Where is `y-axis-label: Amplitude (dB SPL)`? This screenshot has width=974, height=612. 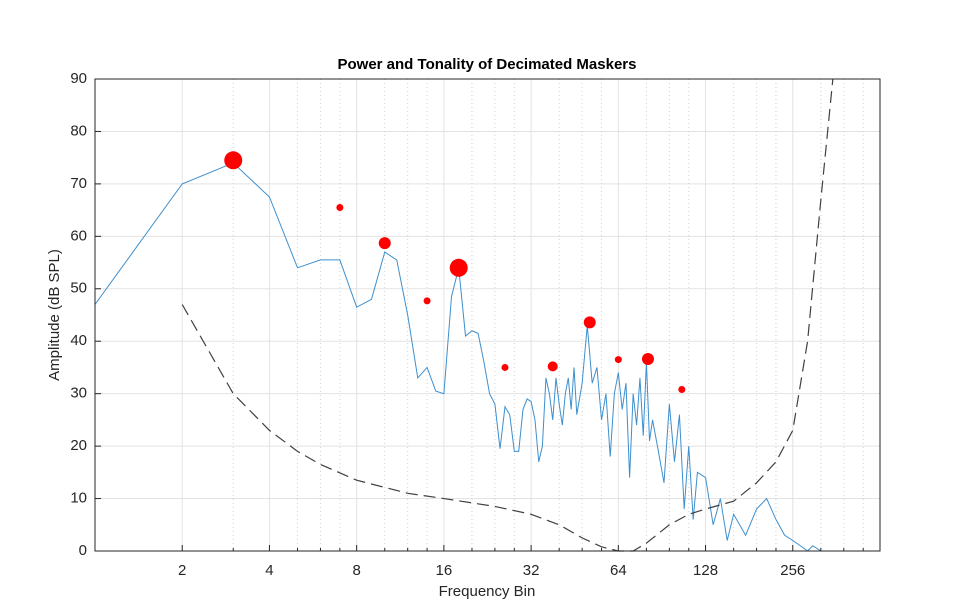 y-axis-label: Amplitude (dB SPL) is located at coordinates (54, 315).